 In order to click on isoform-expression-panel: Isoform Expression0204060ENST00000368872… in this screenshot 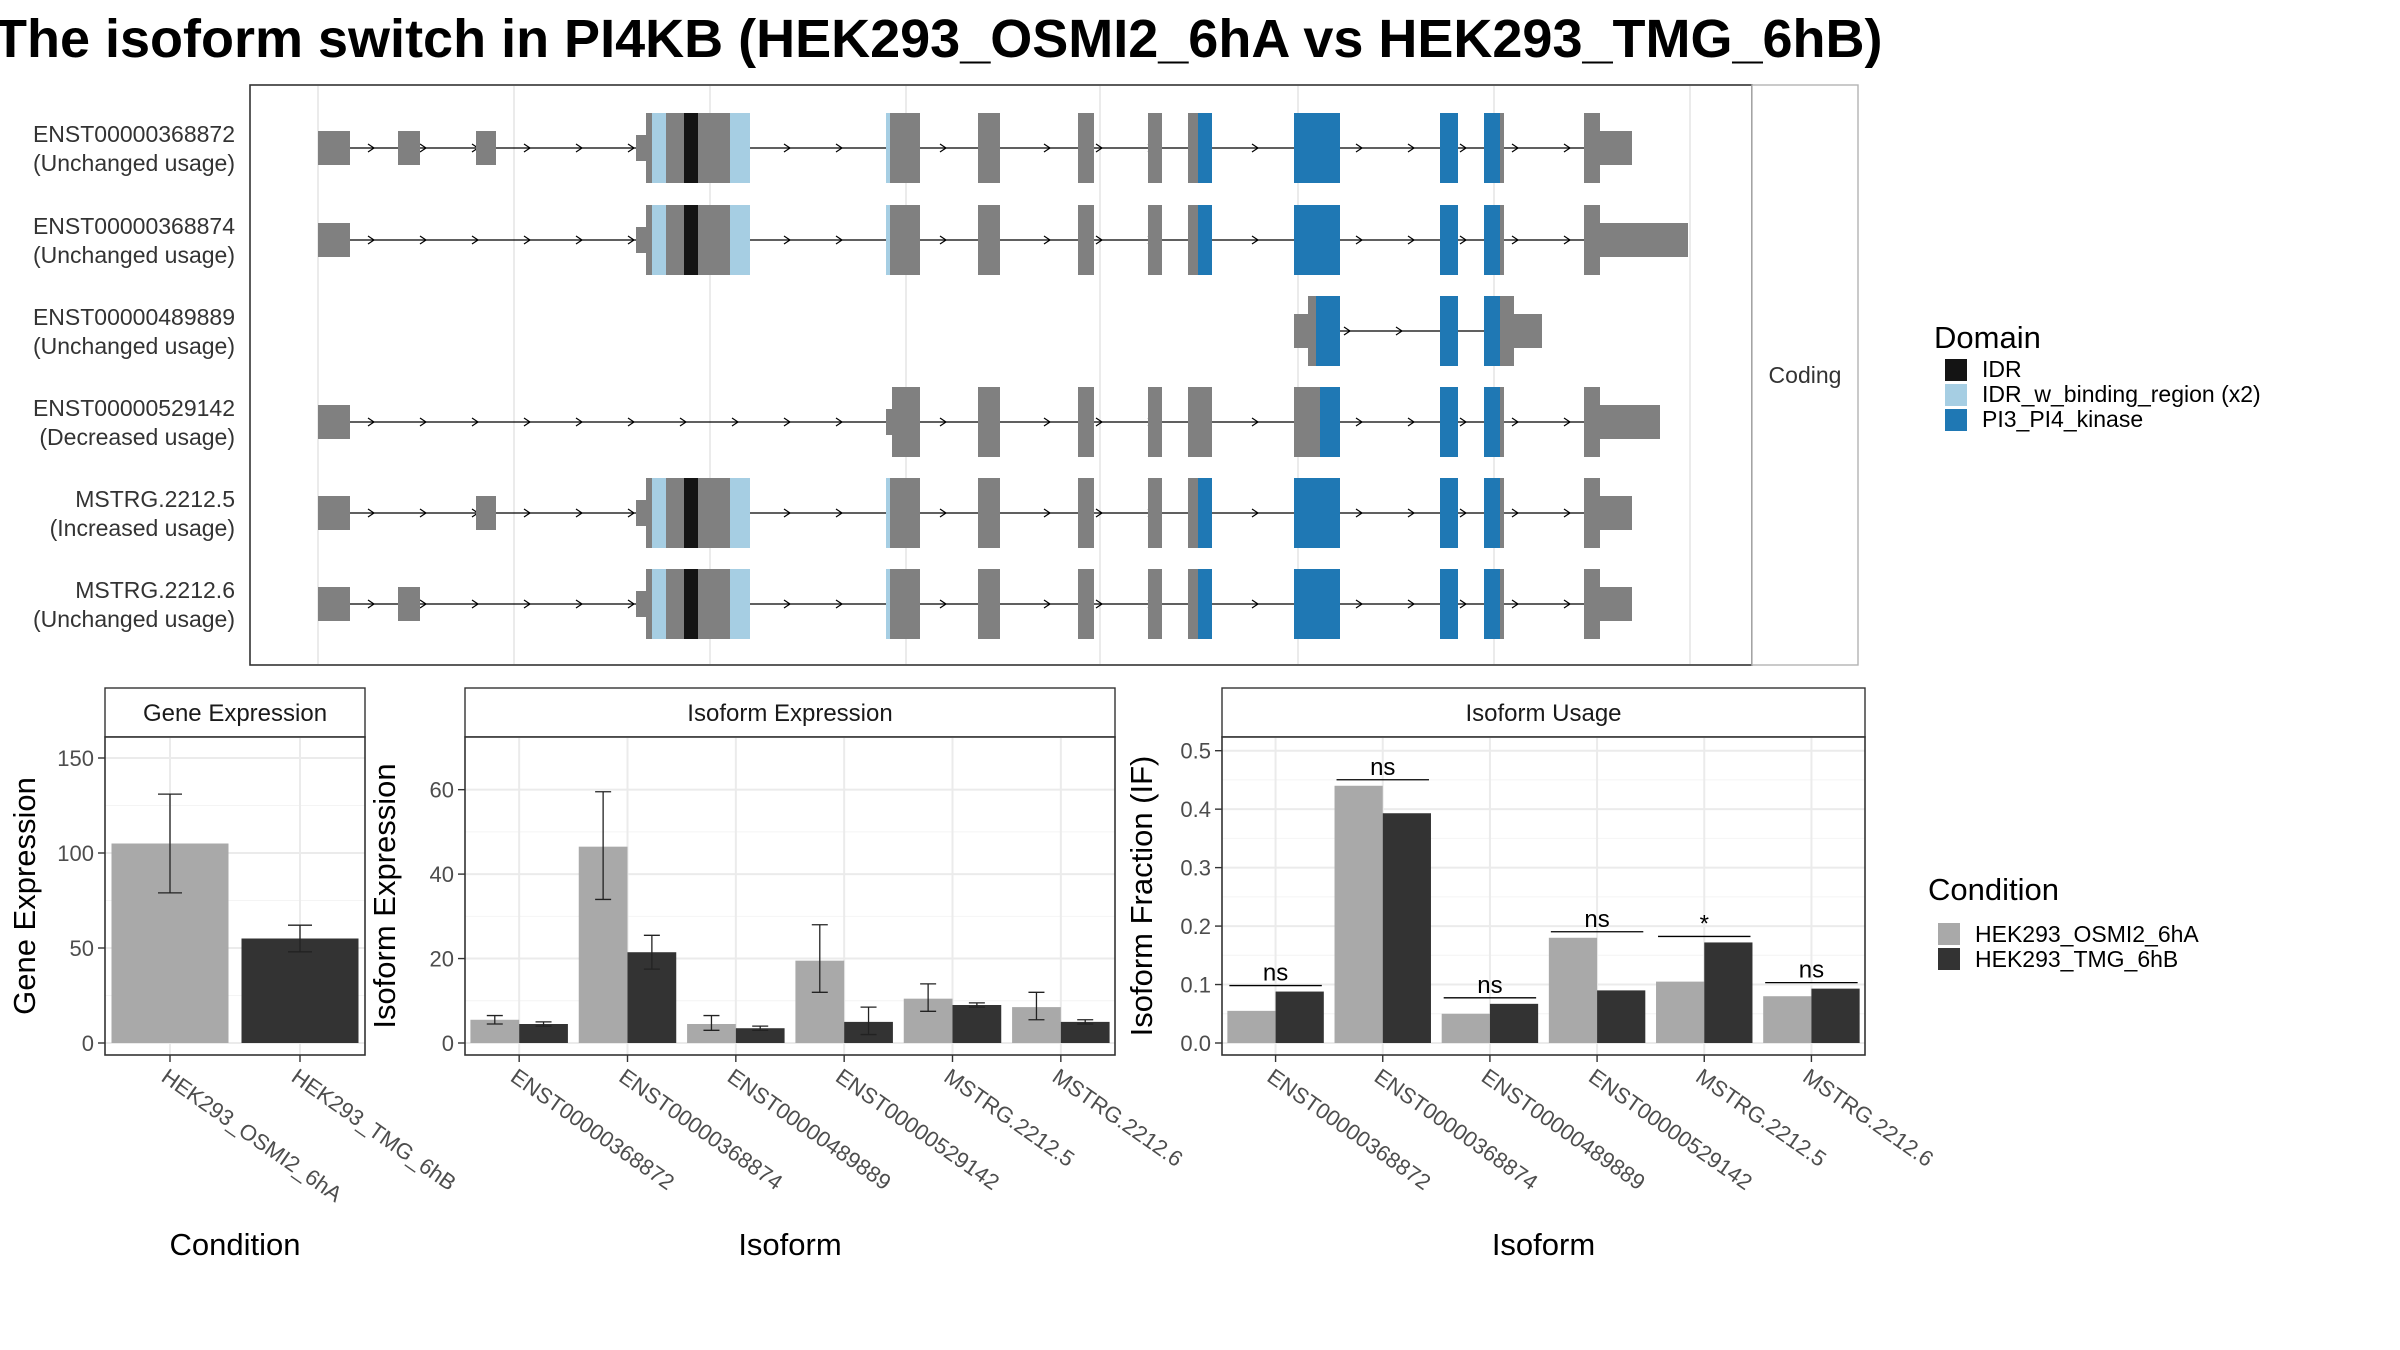, I will do `click(777, 974)`.